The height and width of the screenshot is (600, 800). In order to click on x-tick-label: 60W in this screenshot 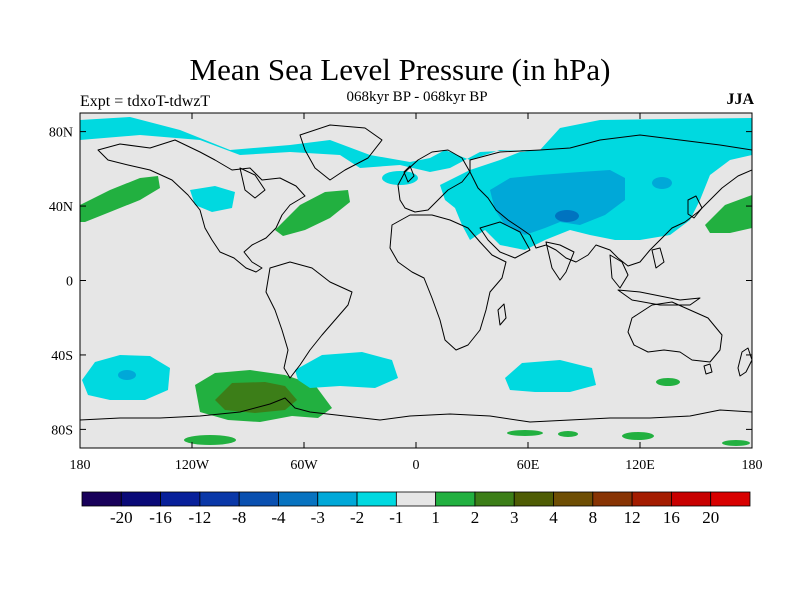, I will do `click(304, 465)`.